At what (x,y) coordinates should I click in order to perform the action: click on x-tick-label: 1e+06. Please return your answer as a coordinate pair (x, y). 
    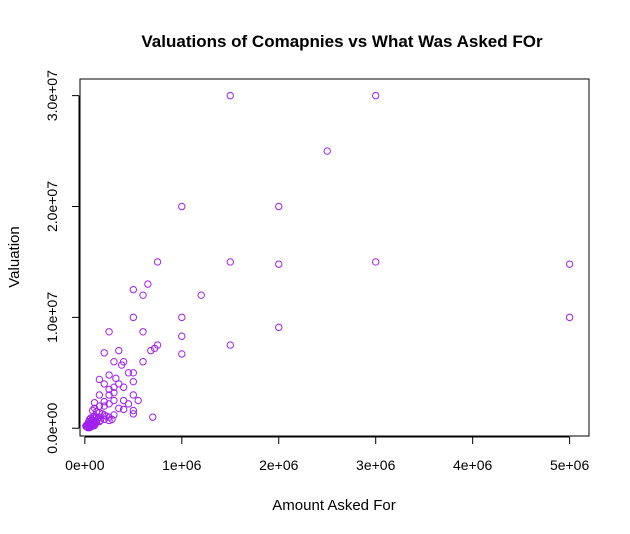
    Looking at the image, I should click on (182, 465).